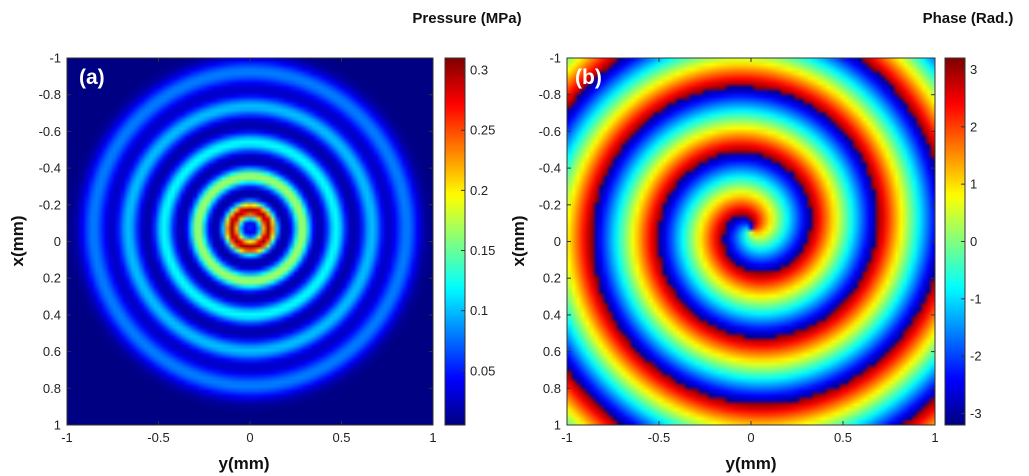 This screenshot has width=1029, height=476. I want to click on colorbar-tick-label: -1, so click(976, 298).